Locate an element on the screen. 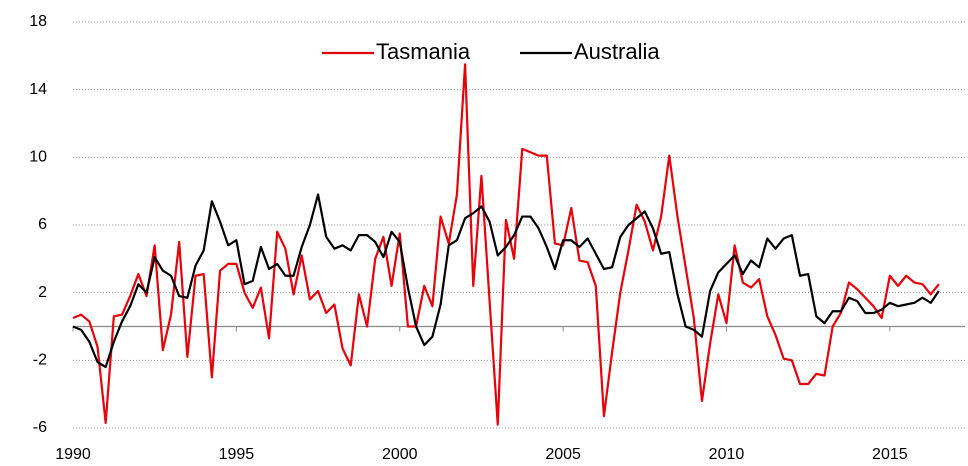 The image size is (968, 466). y-tick-label: -2 is located at coordinates (40, 360).